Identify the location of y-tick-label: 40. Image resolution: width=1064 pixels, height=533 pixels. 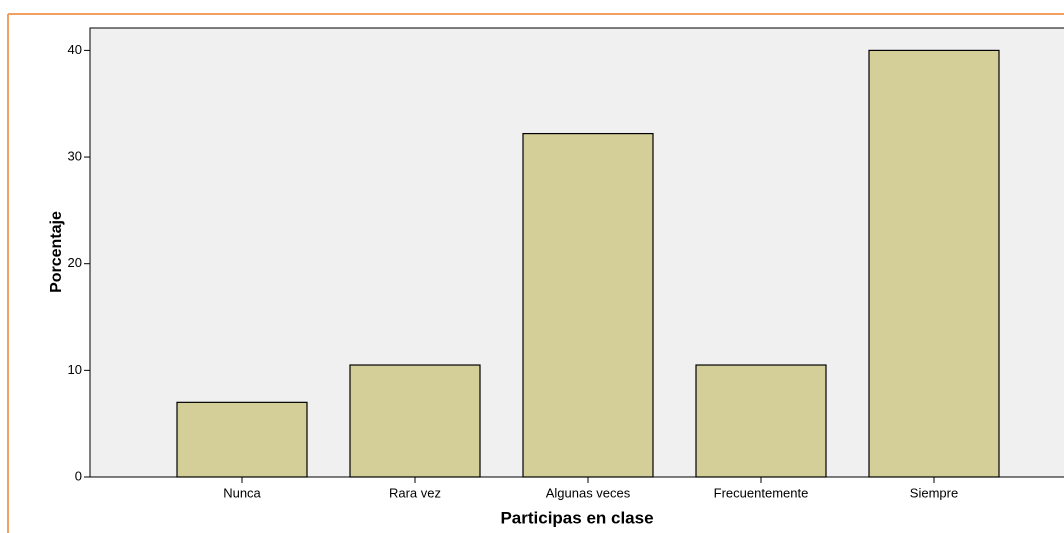
(75, 49).